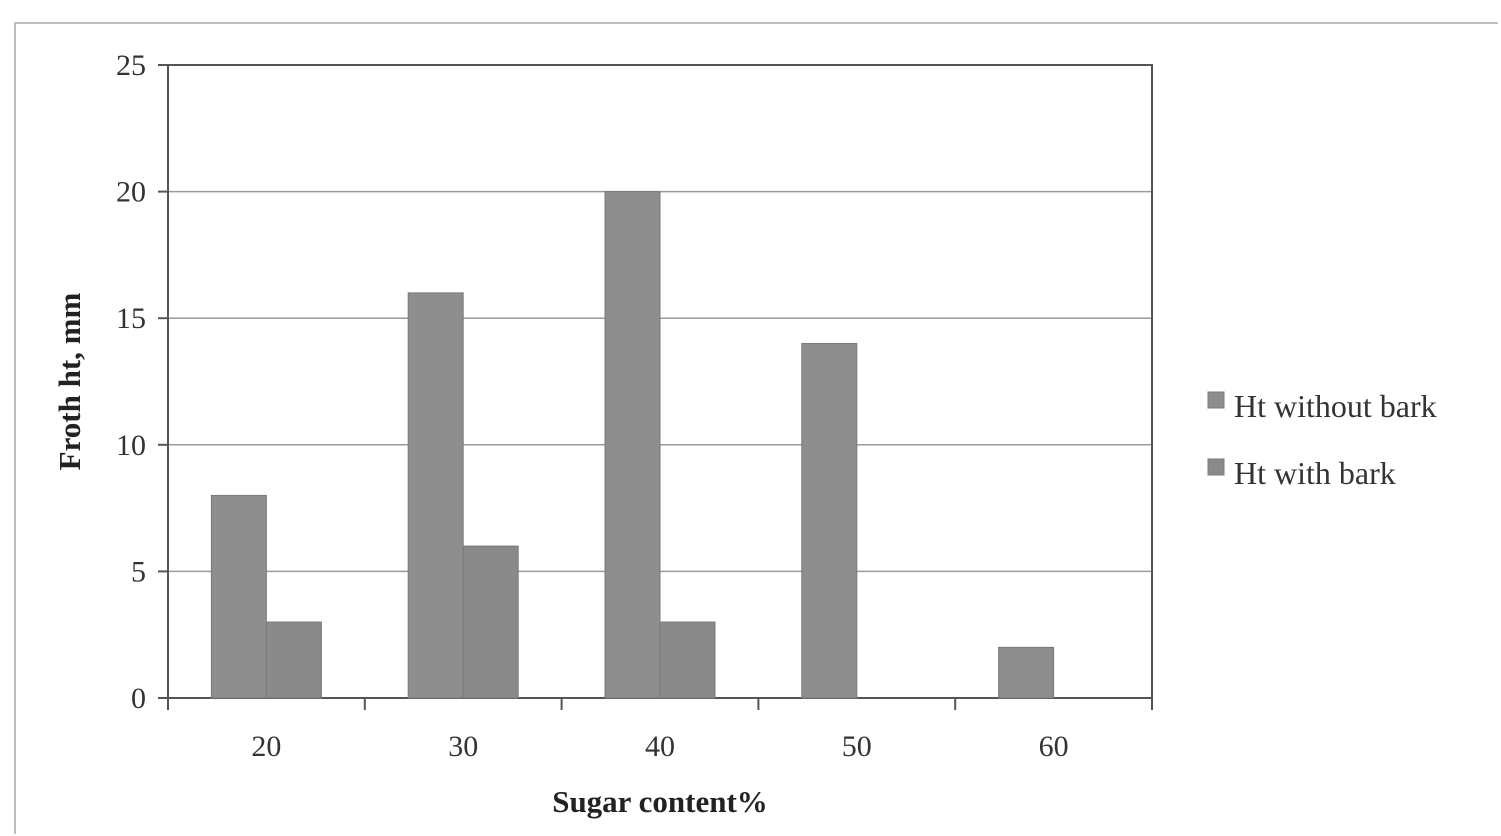 The width and height of the screenshot is (1501, 836). I want to click on y-tick-label: 5, so click(138, 571).